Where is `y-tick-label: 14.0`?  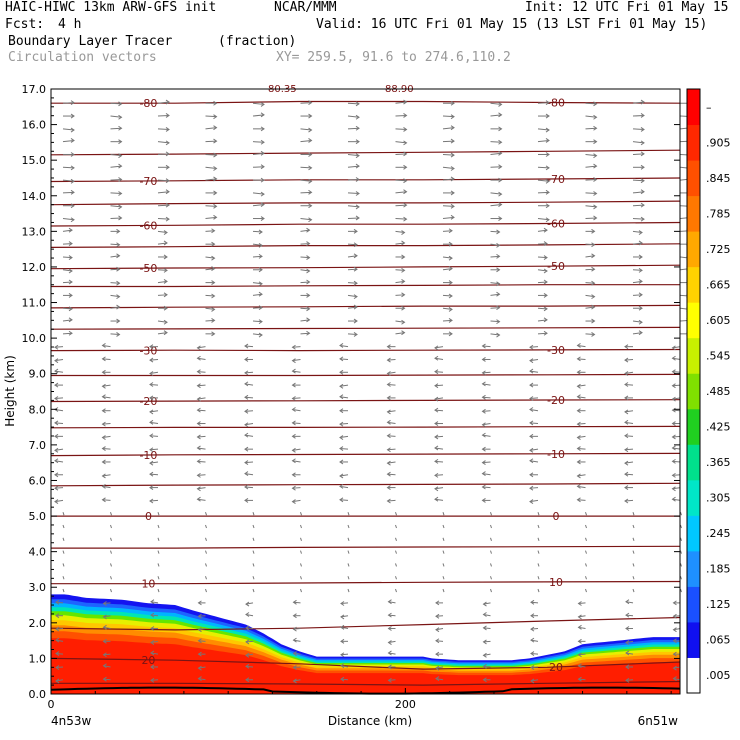 y-tick-label: 14.0 is located at coordinates (34, 196).